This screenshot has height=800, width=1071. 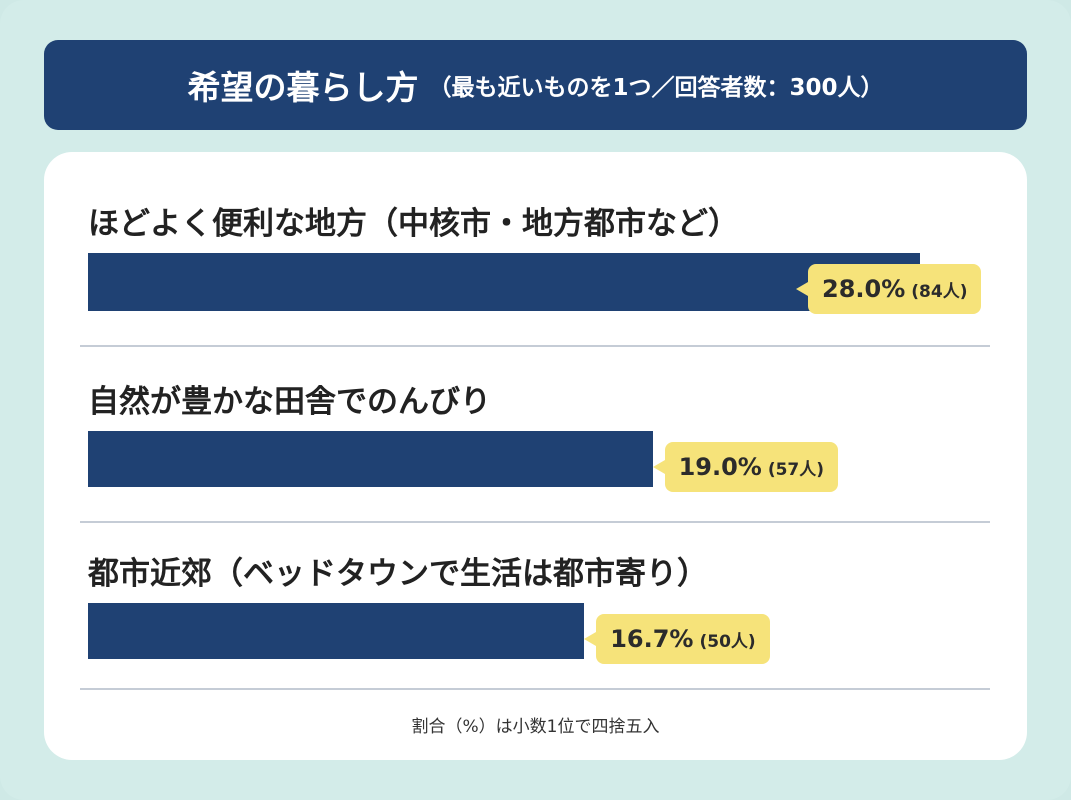 I want to click on category-label: 都市近郊（ベッドタウンで生活は都市寄り）, so click(x=398, y=574).